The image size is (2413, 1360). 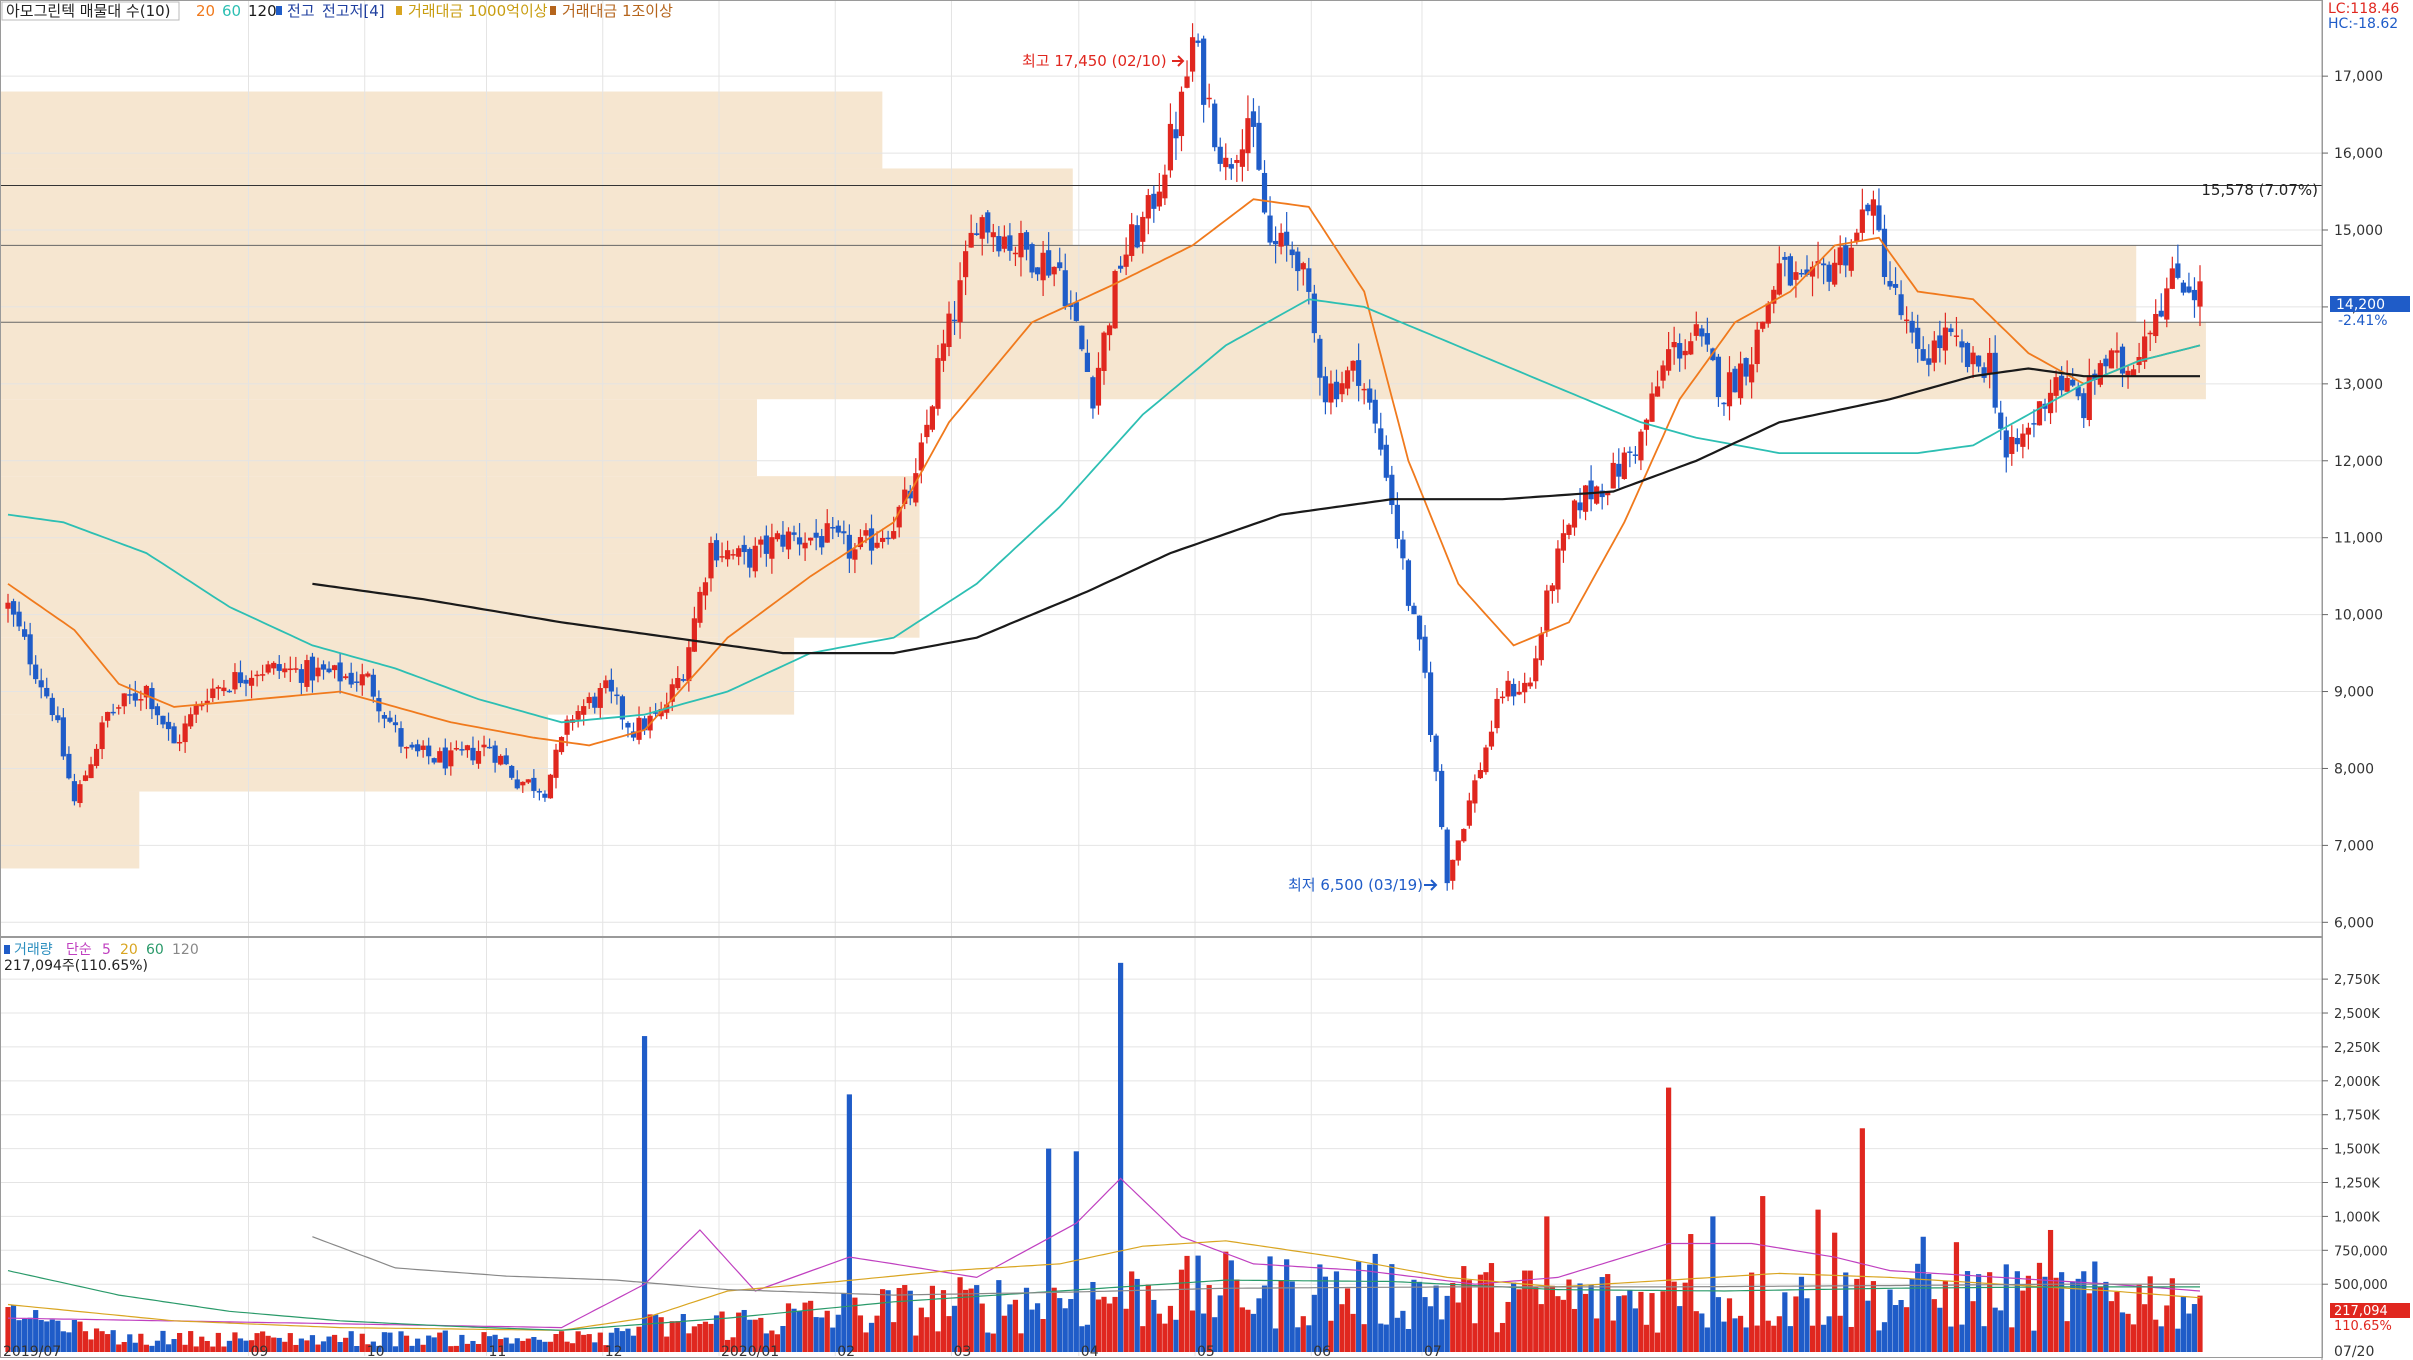 I want to click on price-tick-label: 12,000, so click(x=2358, y=462).